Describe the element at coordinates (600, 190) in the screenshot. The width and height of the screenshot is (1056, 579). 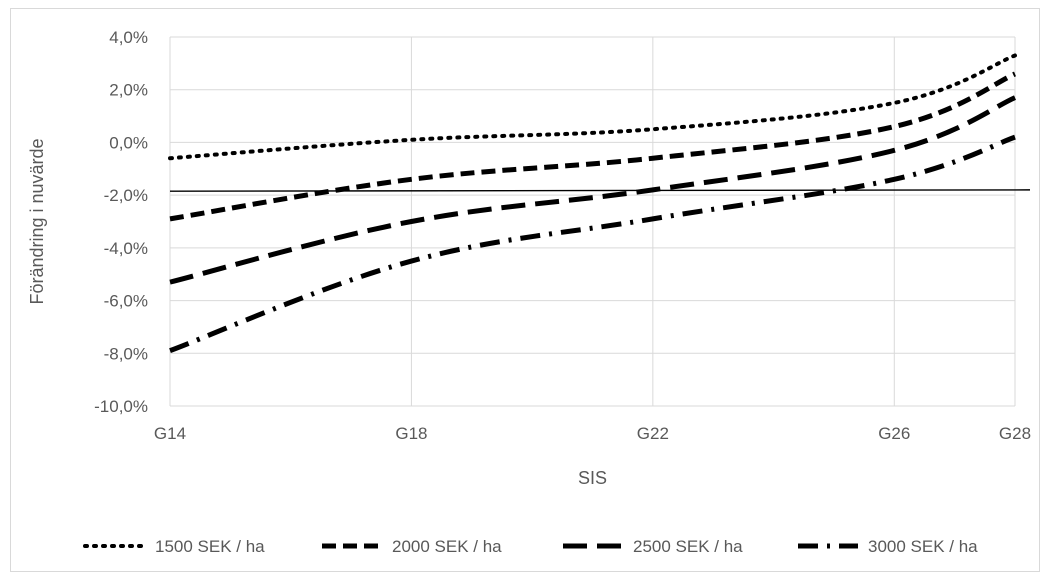
I see `reference-line` at that location.